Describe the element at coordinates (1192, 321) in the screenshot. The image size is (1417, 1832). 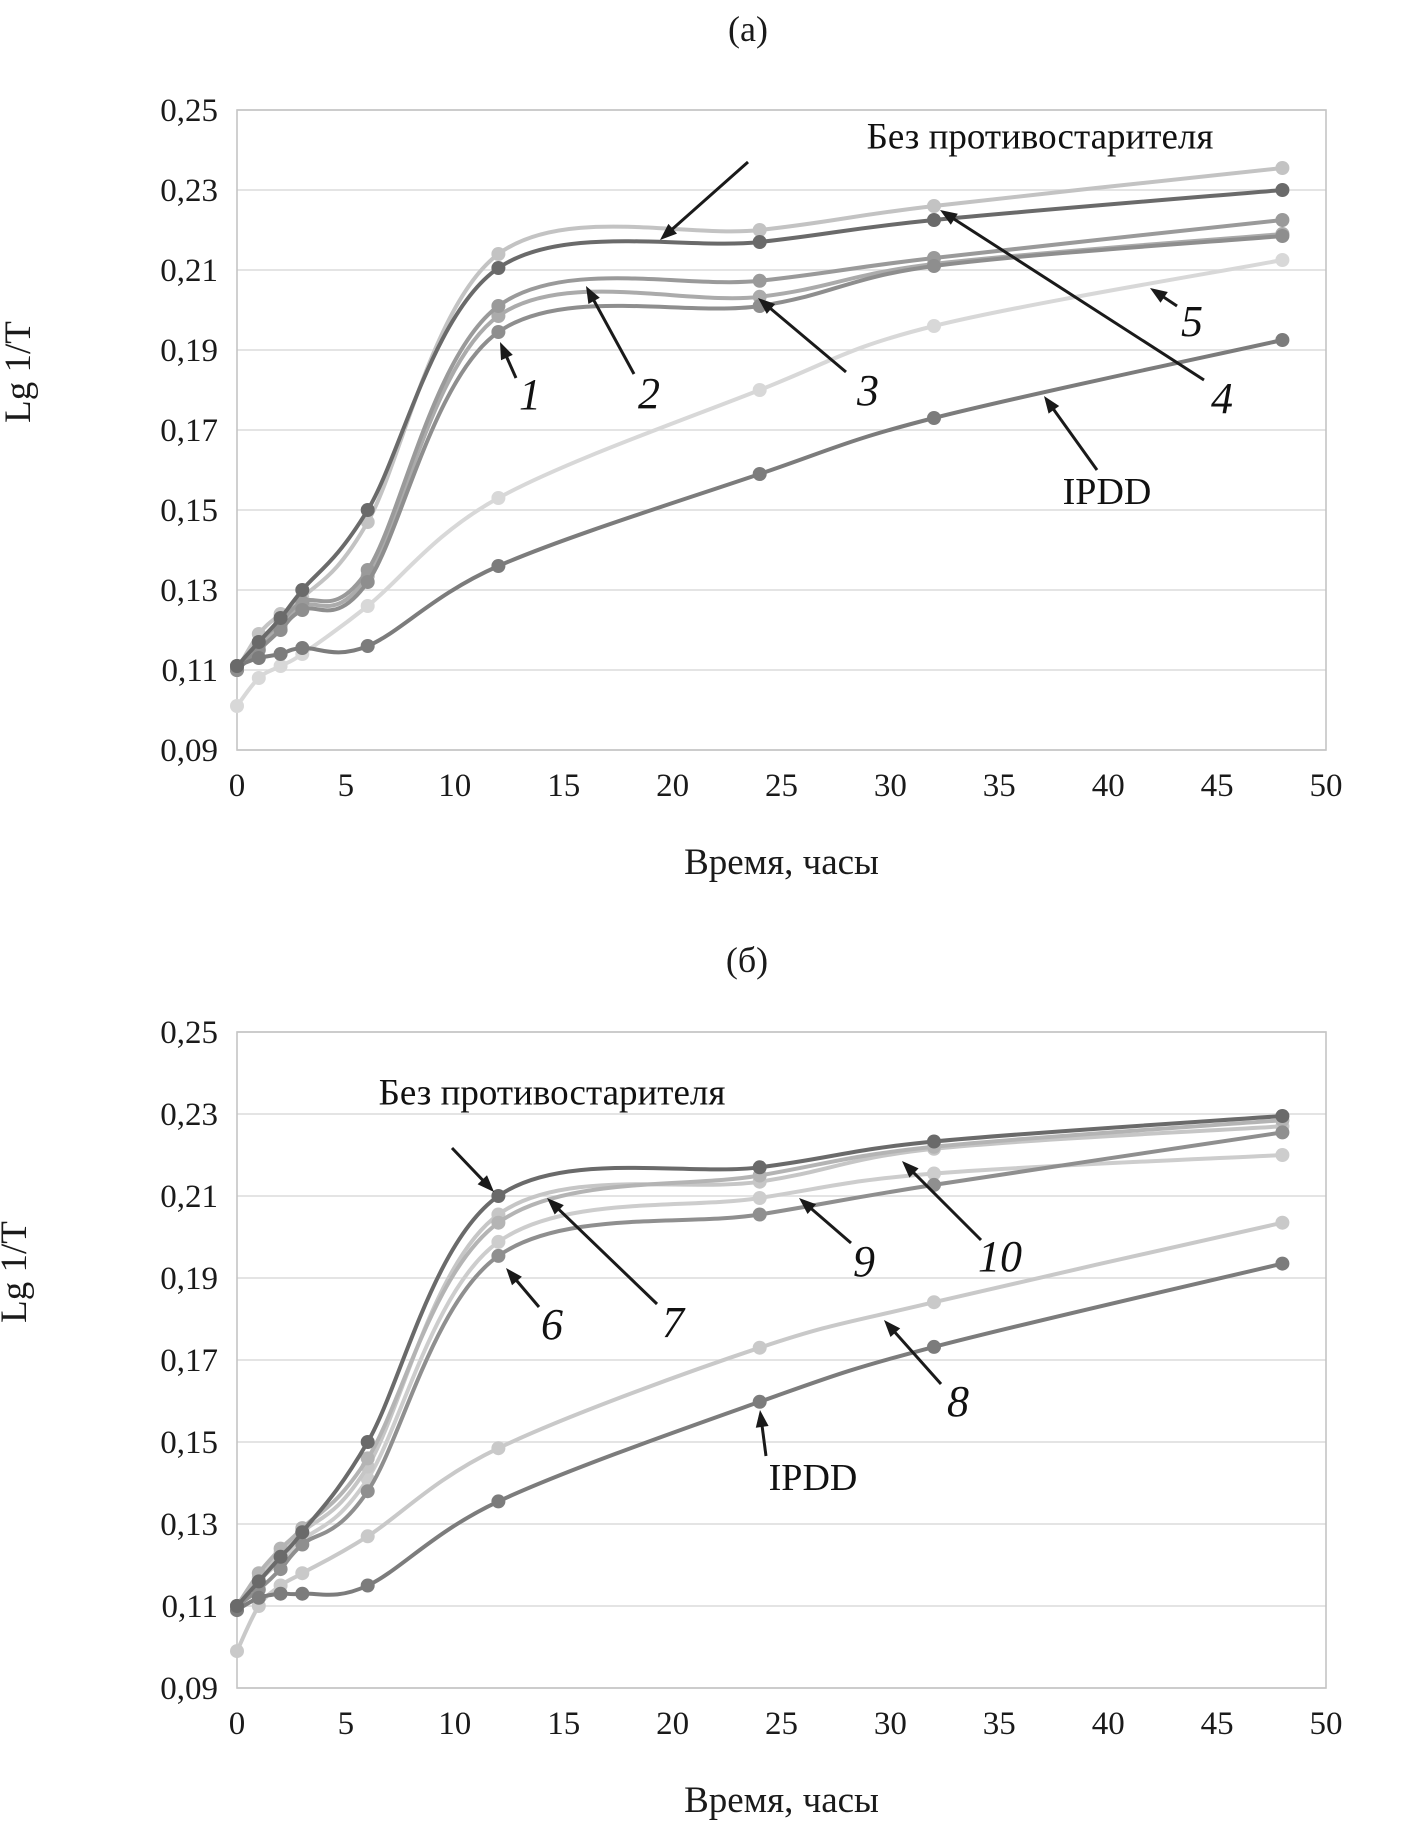
I see `annotation-label: 5` at that location.